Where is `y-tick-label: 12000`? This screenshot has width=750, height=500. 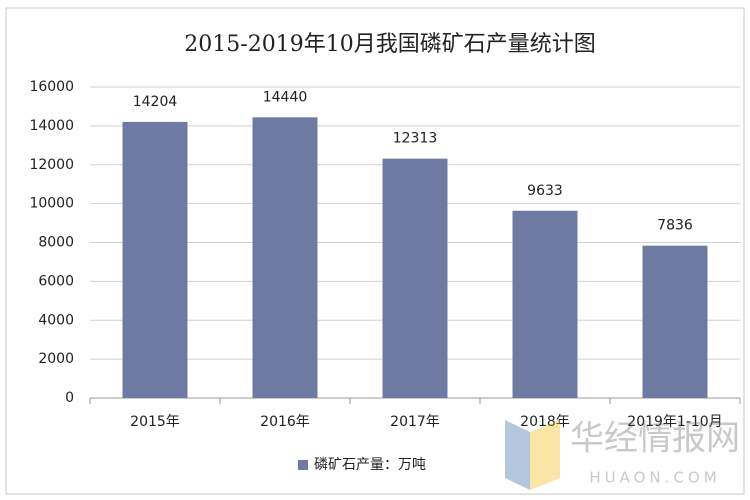
y-tick-label: 12000 is located at coordinates (51, 165).